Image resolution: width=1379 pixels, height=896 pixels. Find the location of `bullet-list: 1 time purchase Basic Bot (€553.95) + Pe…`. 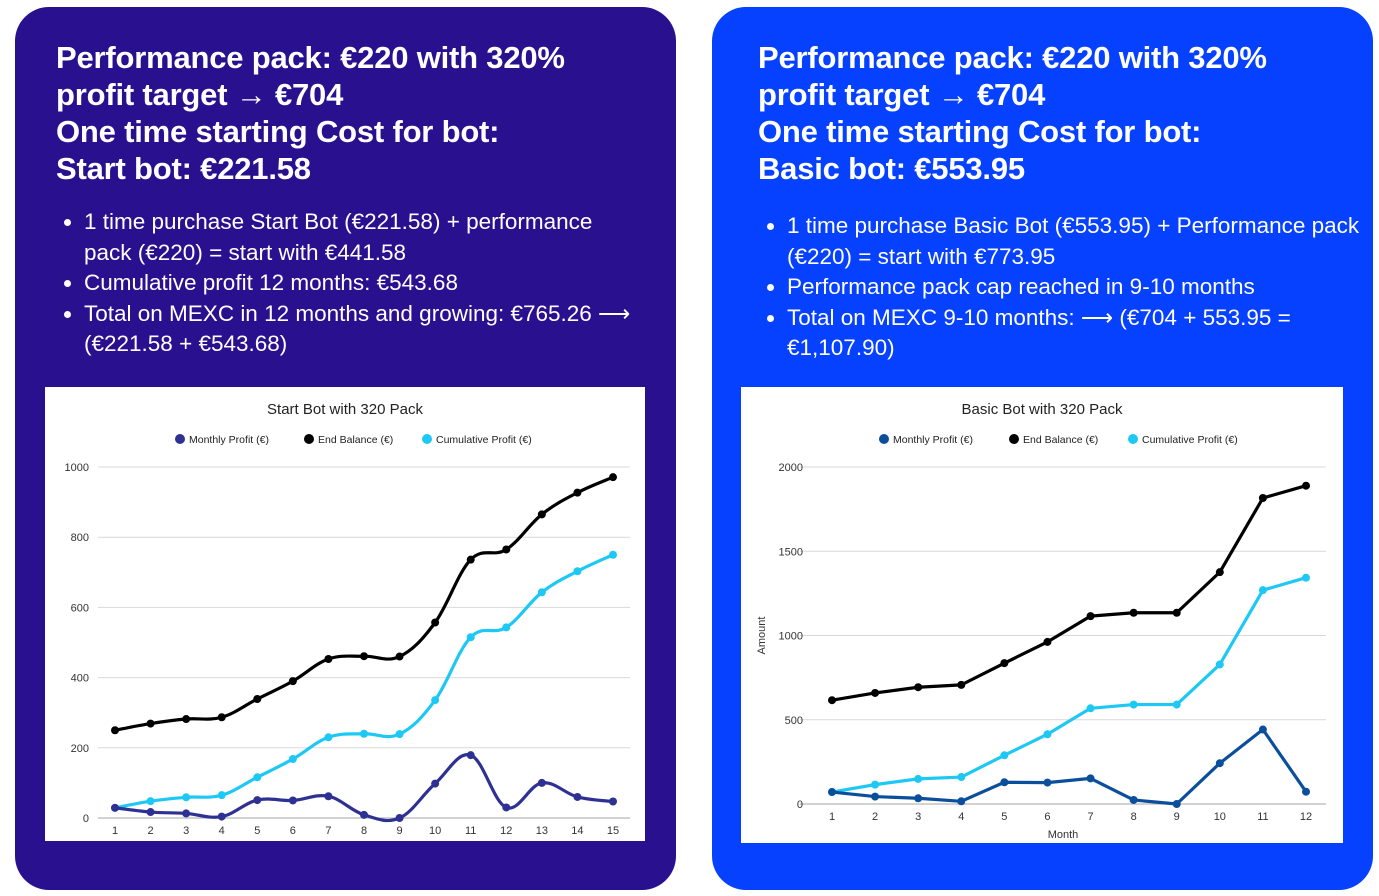

bullet-list: 1 time purchase Basic Bot (€553.95) + Pe… is located at coordinates (1063, 287).